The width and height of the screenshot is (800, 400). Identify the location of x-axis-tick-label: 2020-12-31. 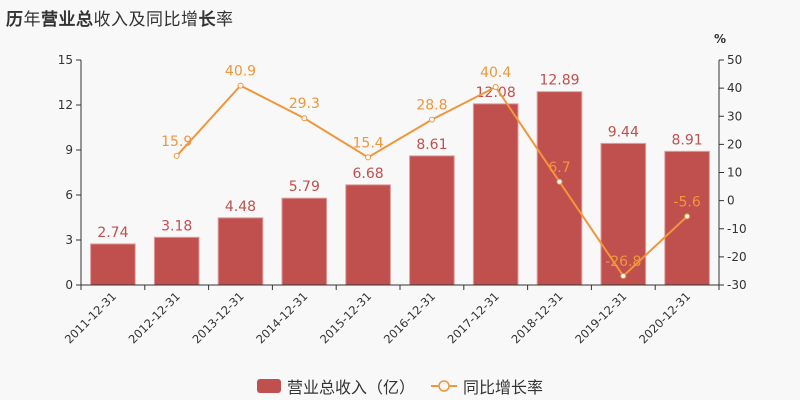
(664, 317).